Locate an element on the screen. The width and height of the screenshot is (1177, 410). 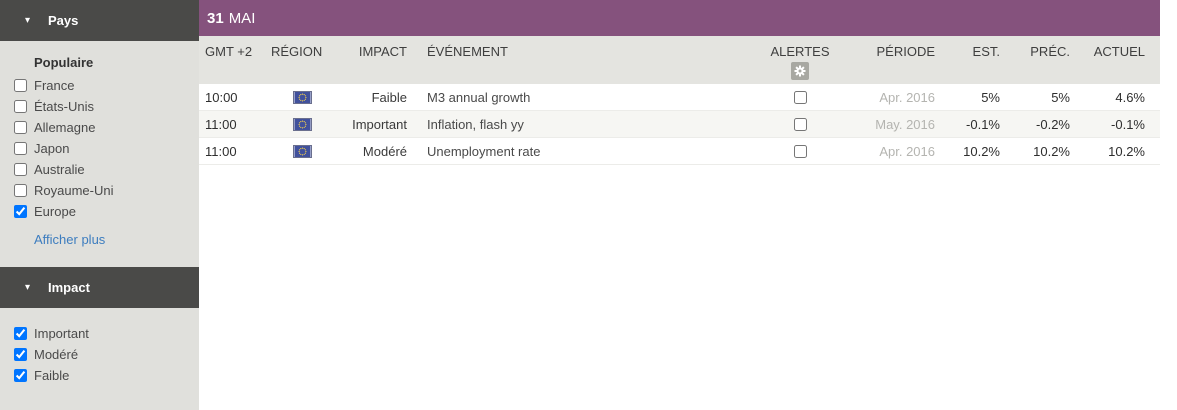
country-checkbox-europe is located at coordinates (20, 211).